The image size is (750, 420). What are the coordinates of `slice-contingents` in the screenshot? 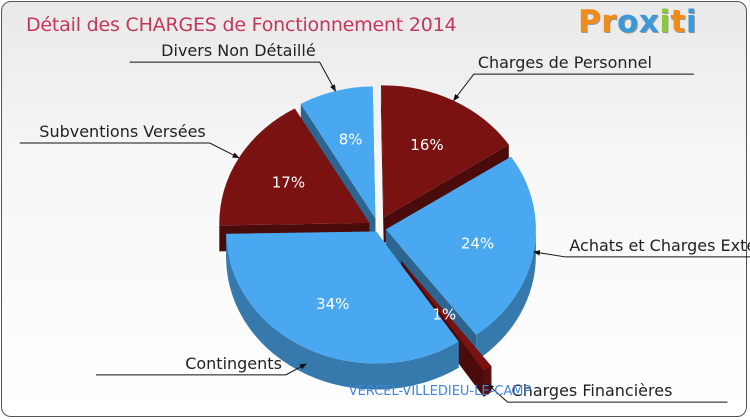 It's located at (342, 297).